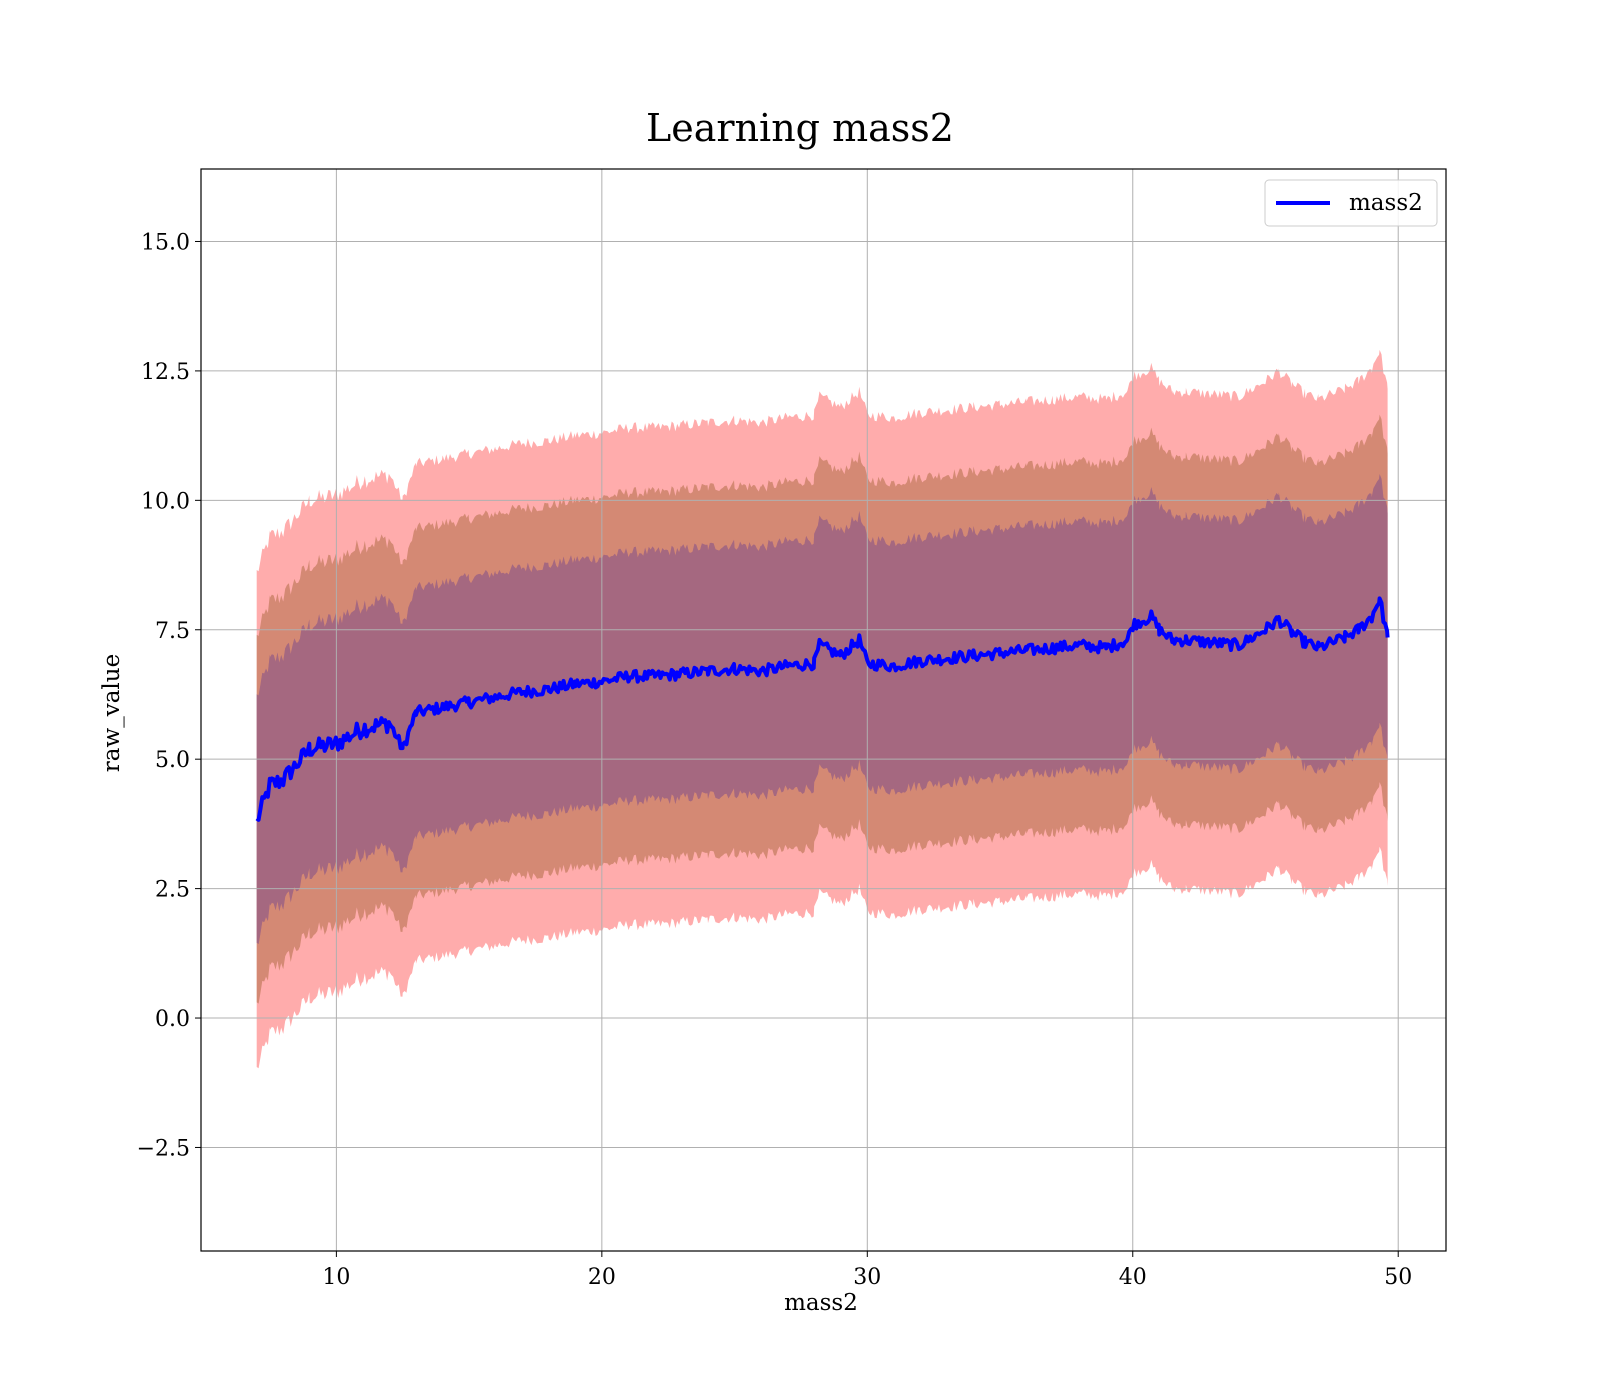 The image size is (1600, 1400). I want to click on y-tick-label: 7.5, so click(172, 631).